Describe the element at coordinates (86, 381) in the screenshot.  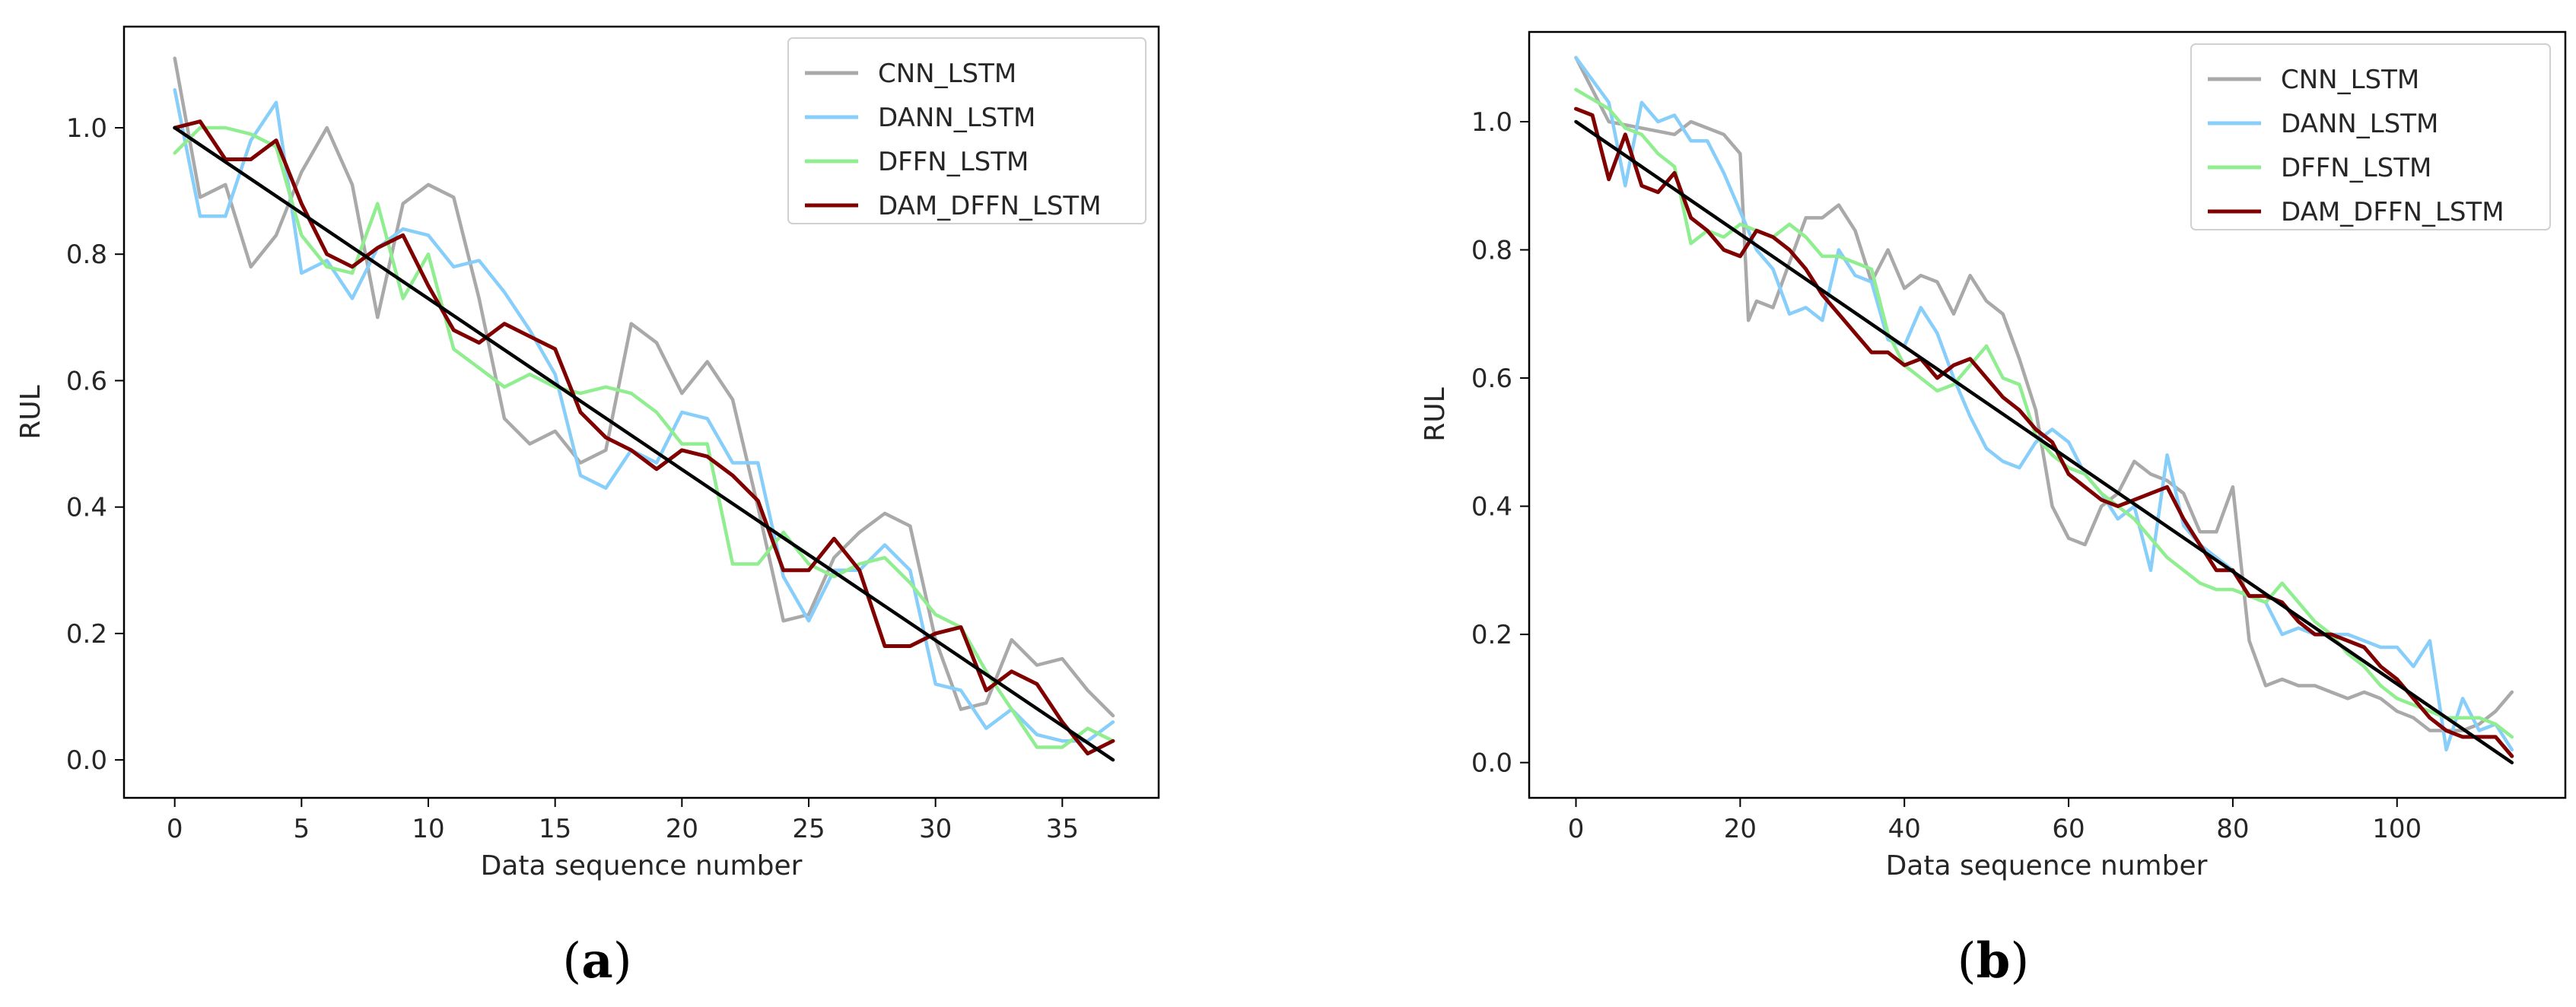
I see `y-tick-label-a-3: 0.6` at that location.